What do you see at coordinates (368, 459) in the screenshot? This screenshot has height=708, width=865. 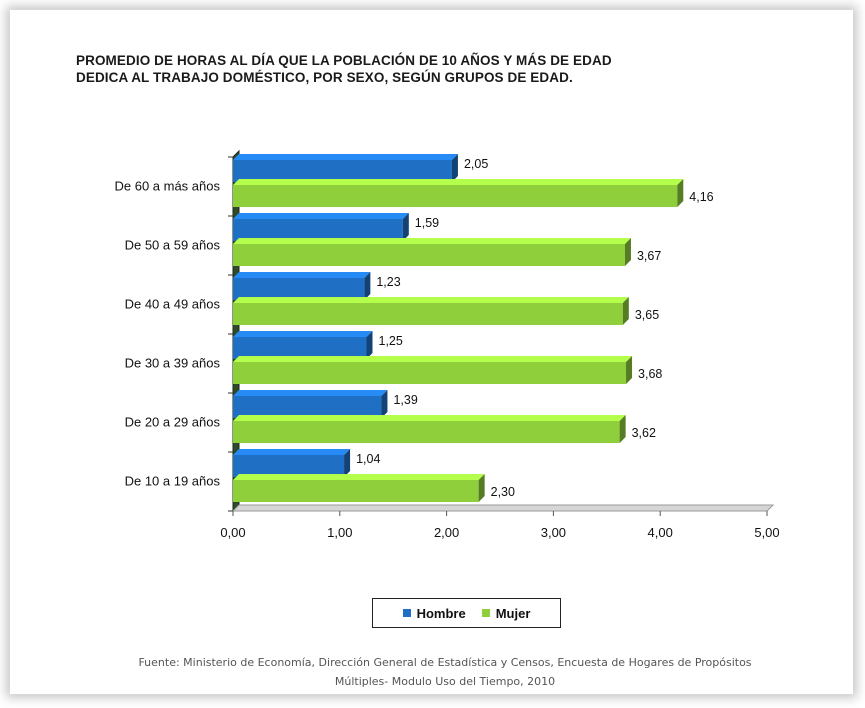 I see `data-label-hombre: 1,04` at bounding box center [368, 459].